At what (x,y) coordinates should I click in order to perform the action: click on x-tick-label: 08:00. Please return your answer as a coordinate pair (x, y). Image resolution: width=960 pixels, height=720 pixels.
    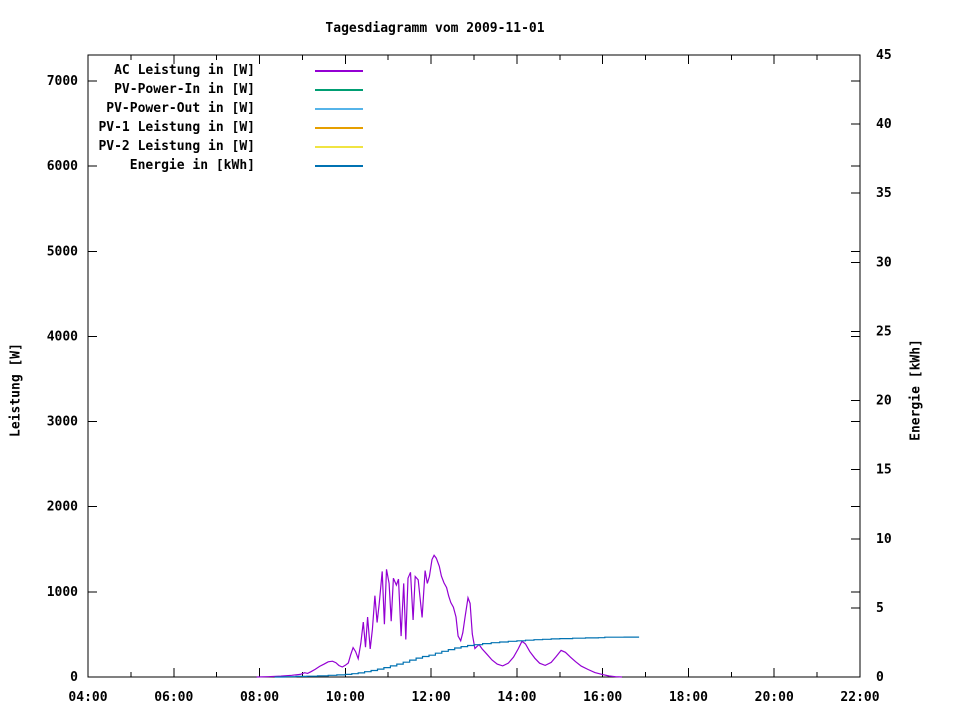
    Looking at the image, I should click on (259, 697).